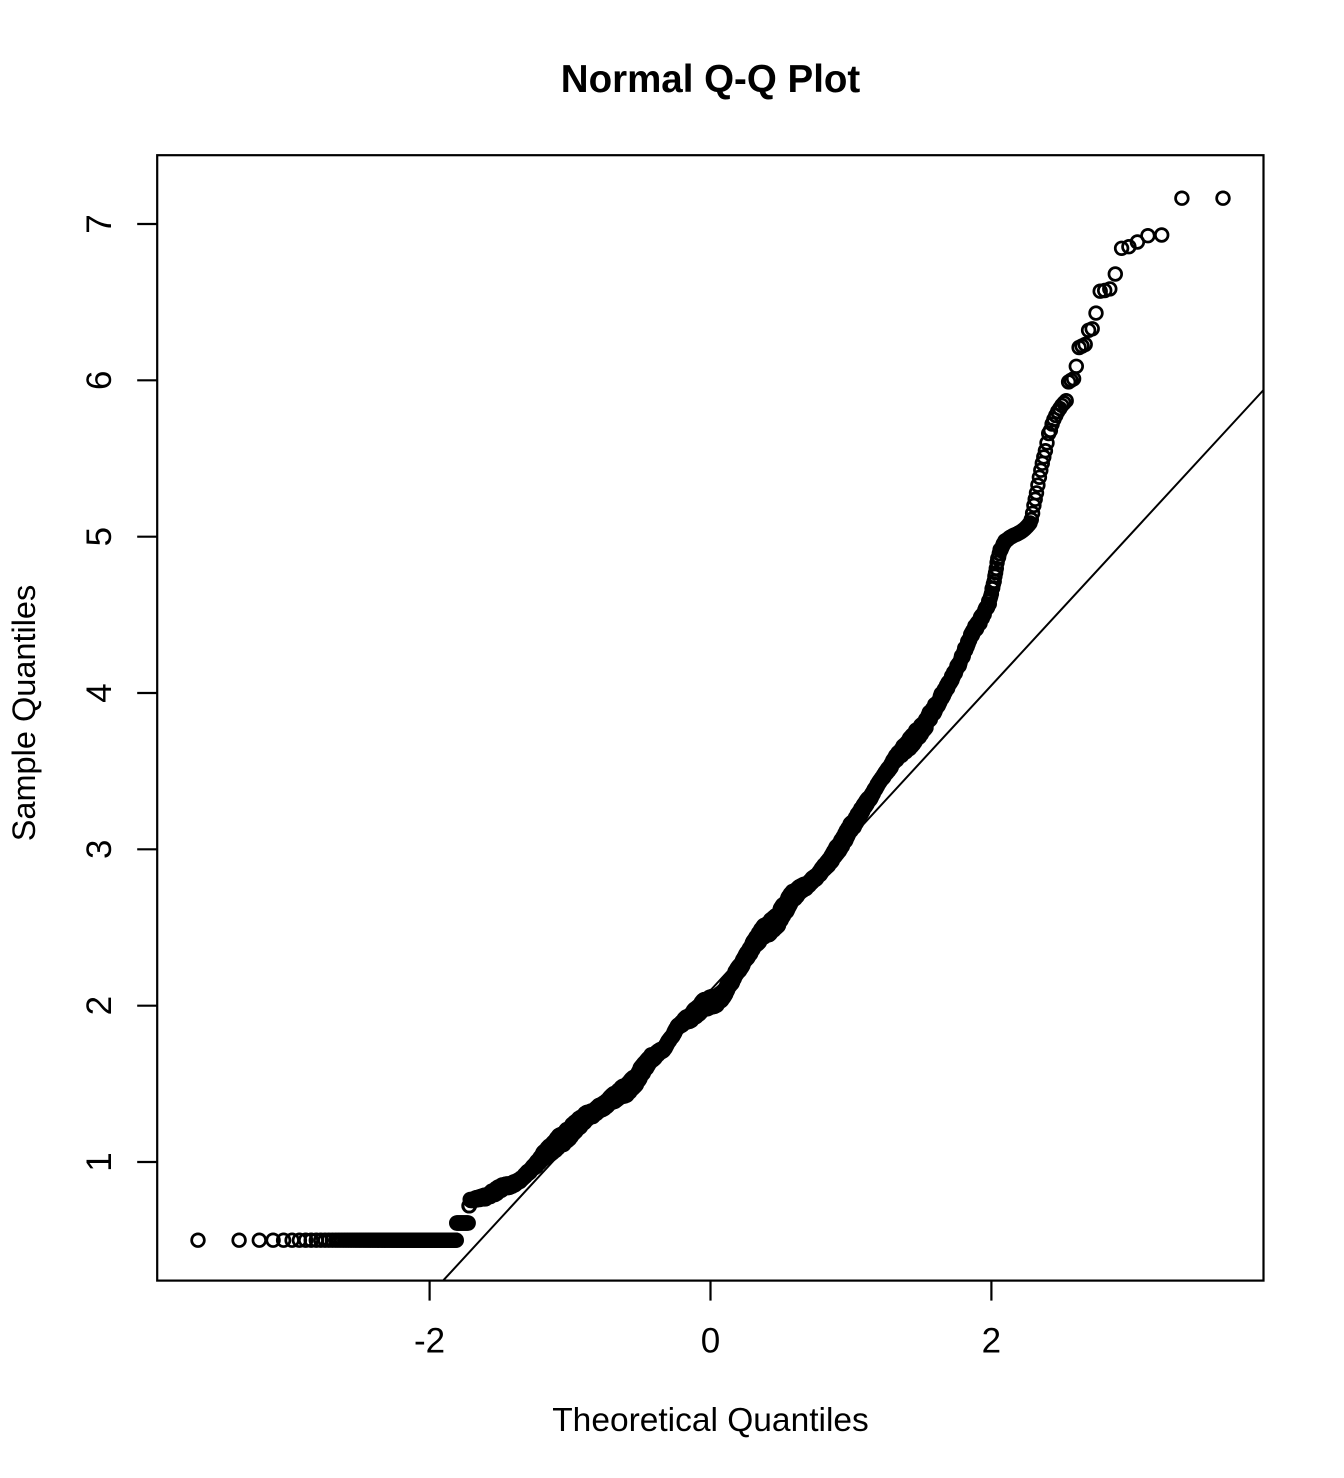 This screenshot has height=1478, width=1344. Describe the element at coordinates (711, 79) in the screenshot. I see `svg-text: Normal Q-Q Plot` at that location.